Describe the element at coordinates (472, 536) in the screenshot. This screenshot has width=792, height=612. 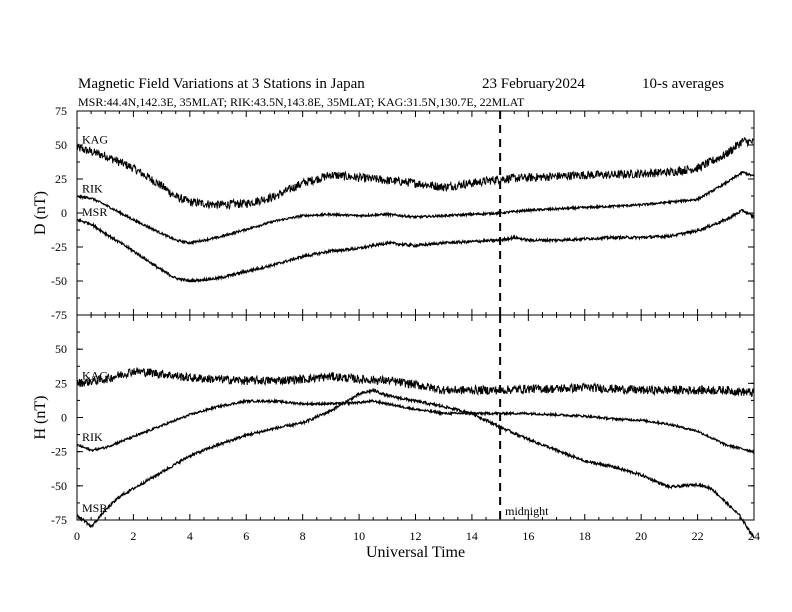
I see `x-tick-label: 14` at that location.